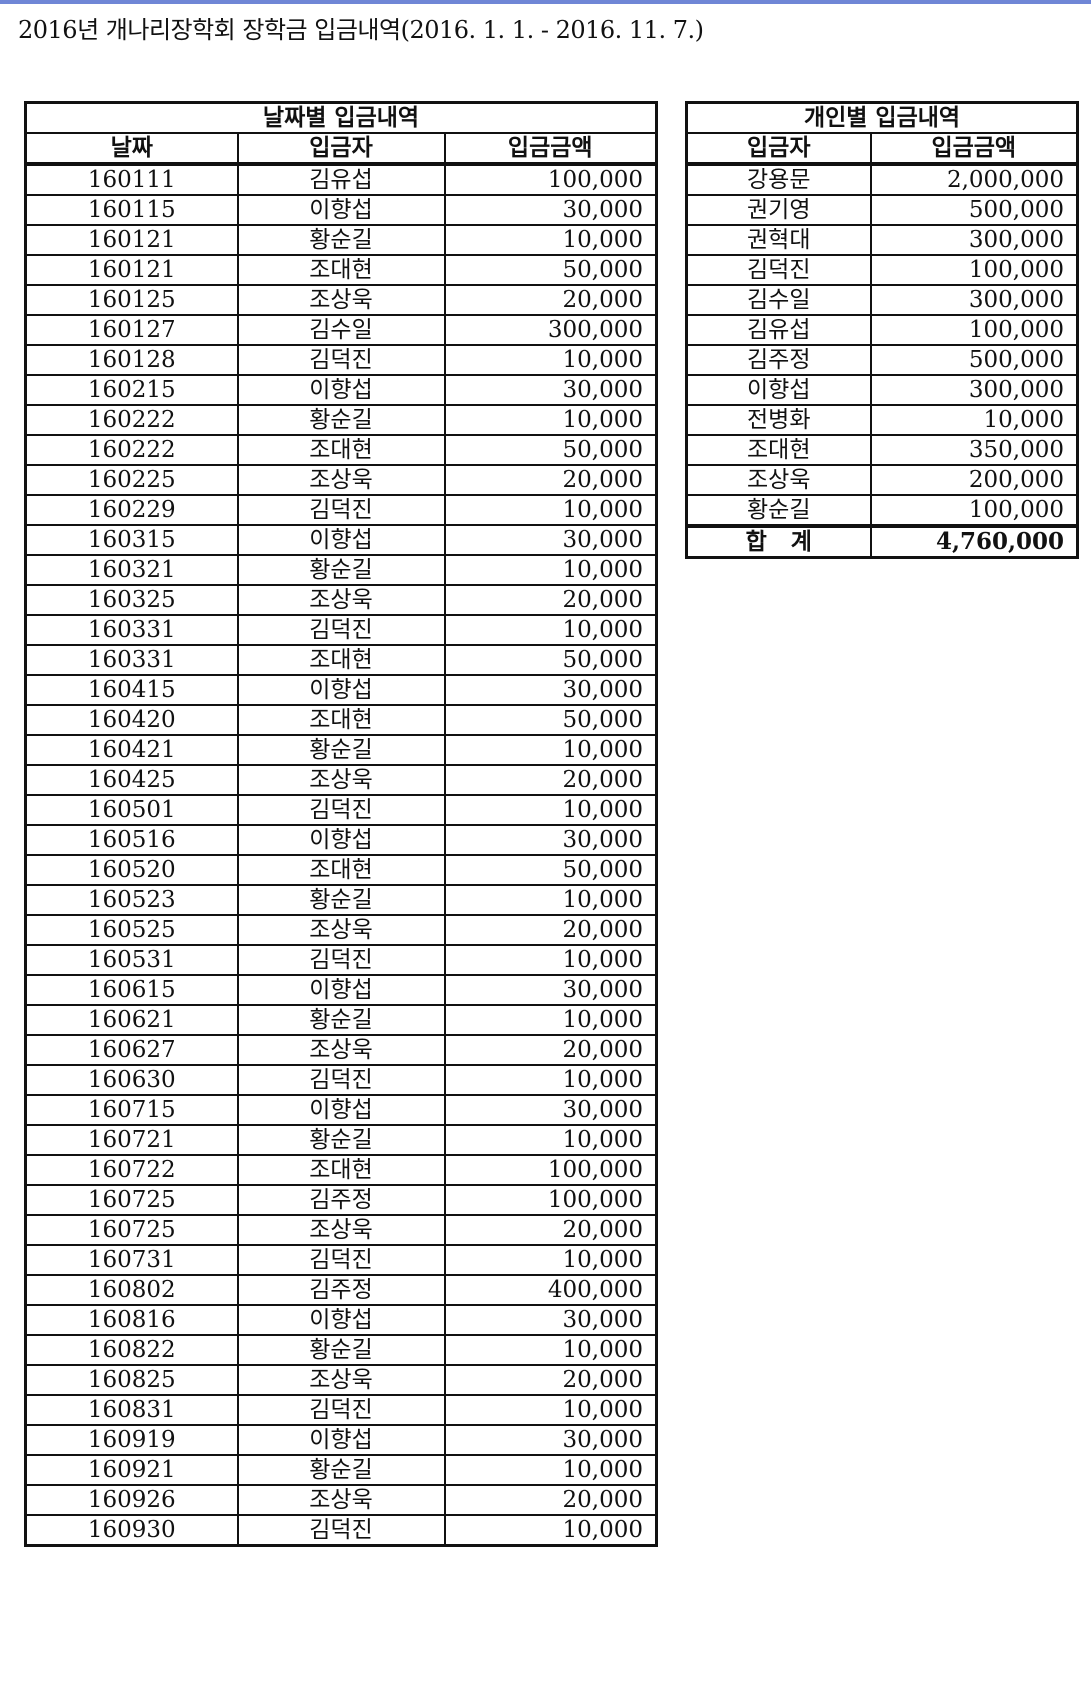  Describe the element at coordinates (341, 1110) in the screenshot. I see `table-row: 160715 이향섭 30,000` at that location.